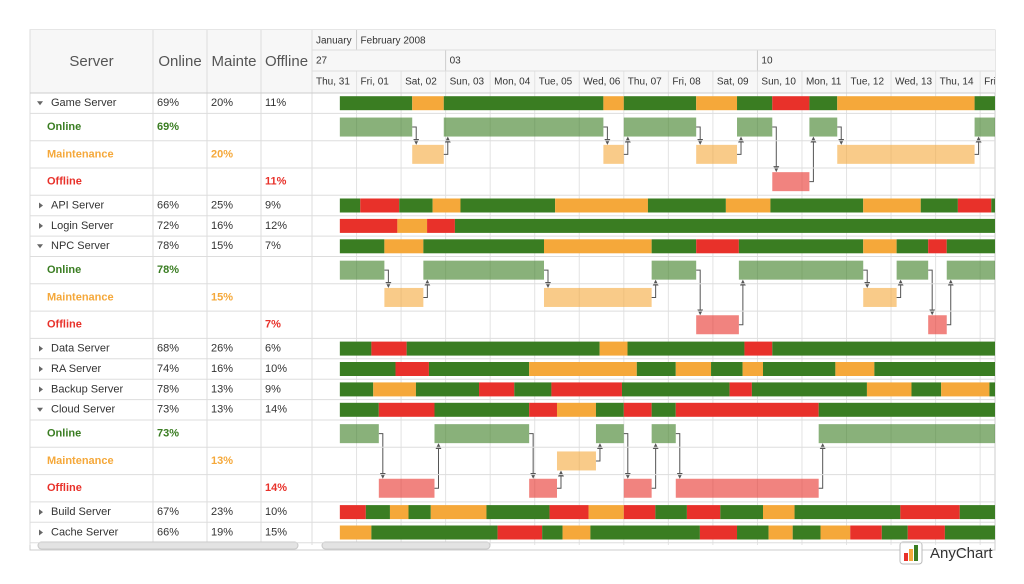 This screenshot has height=584, width=1024. What do you see at coordinates (168, 512) in the screenshot?
I see `percent-cell: 67%` at bounding box center [168, 512].